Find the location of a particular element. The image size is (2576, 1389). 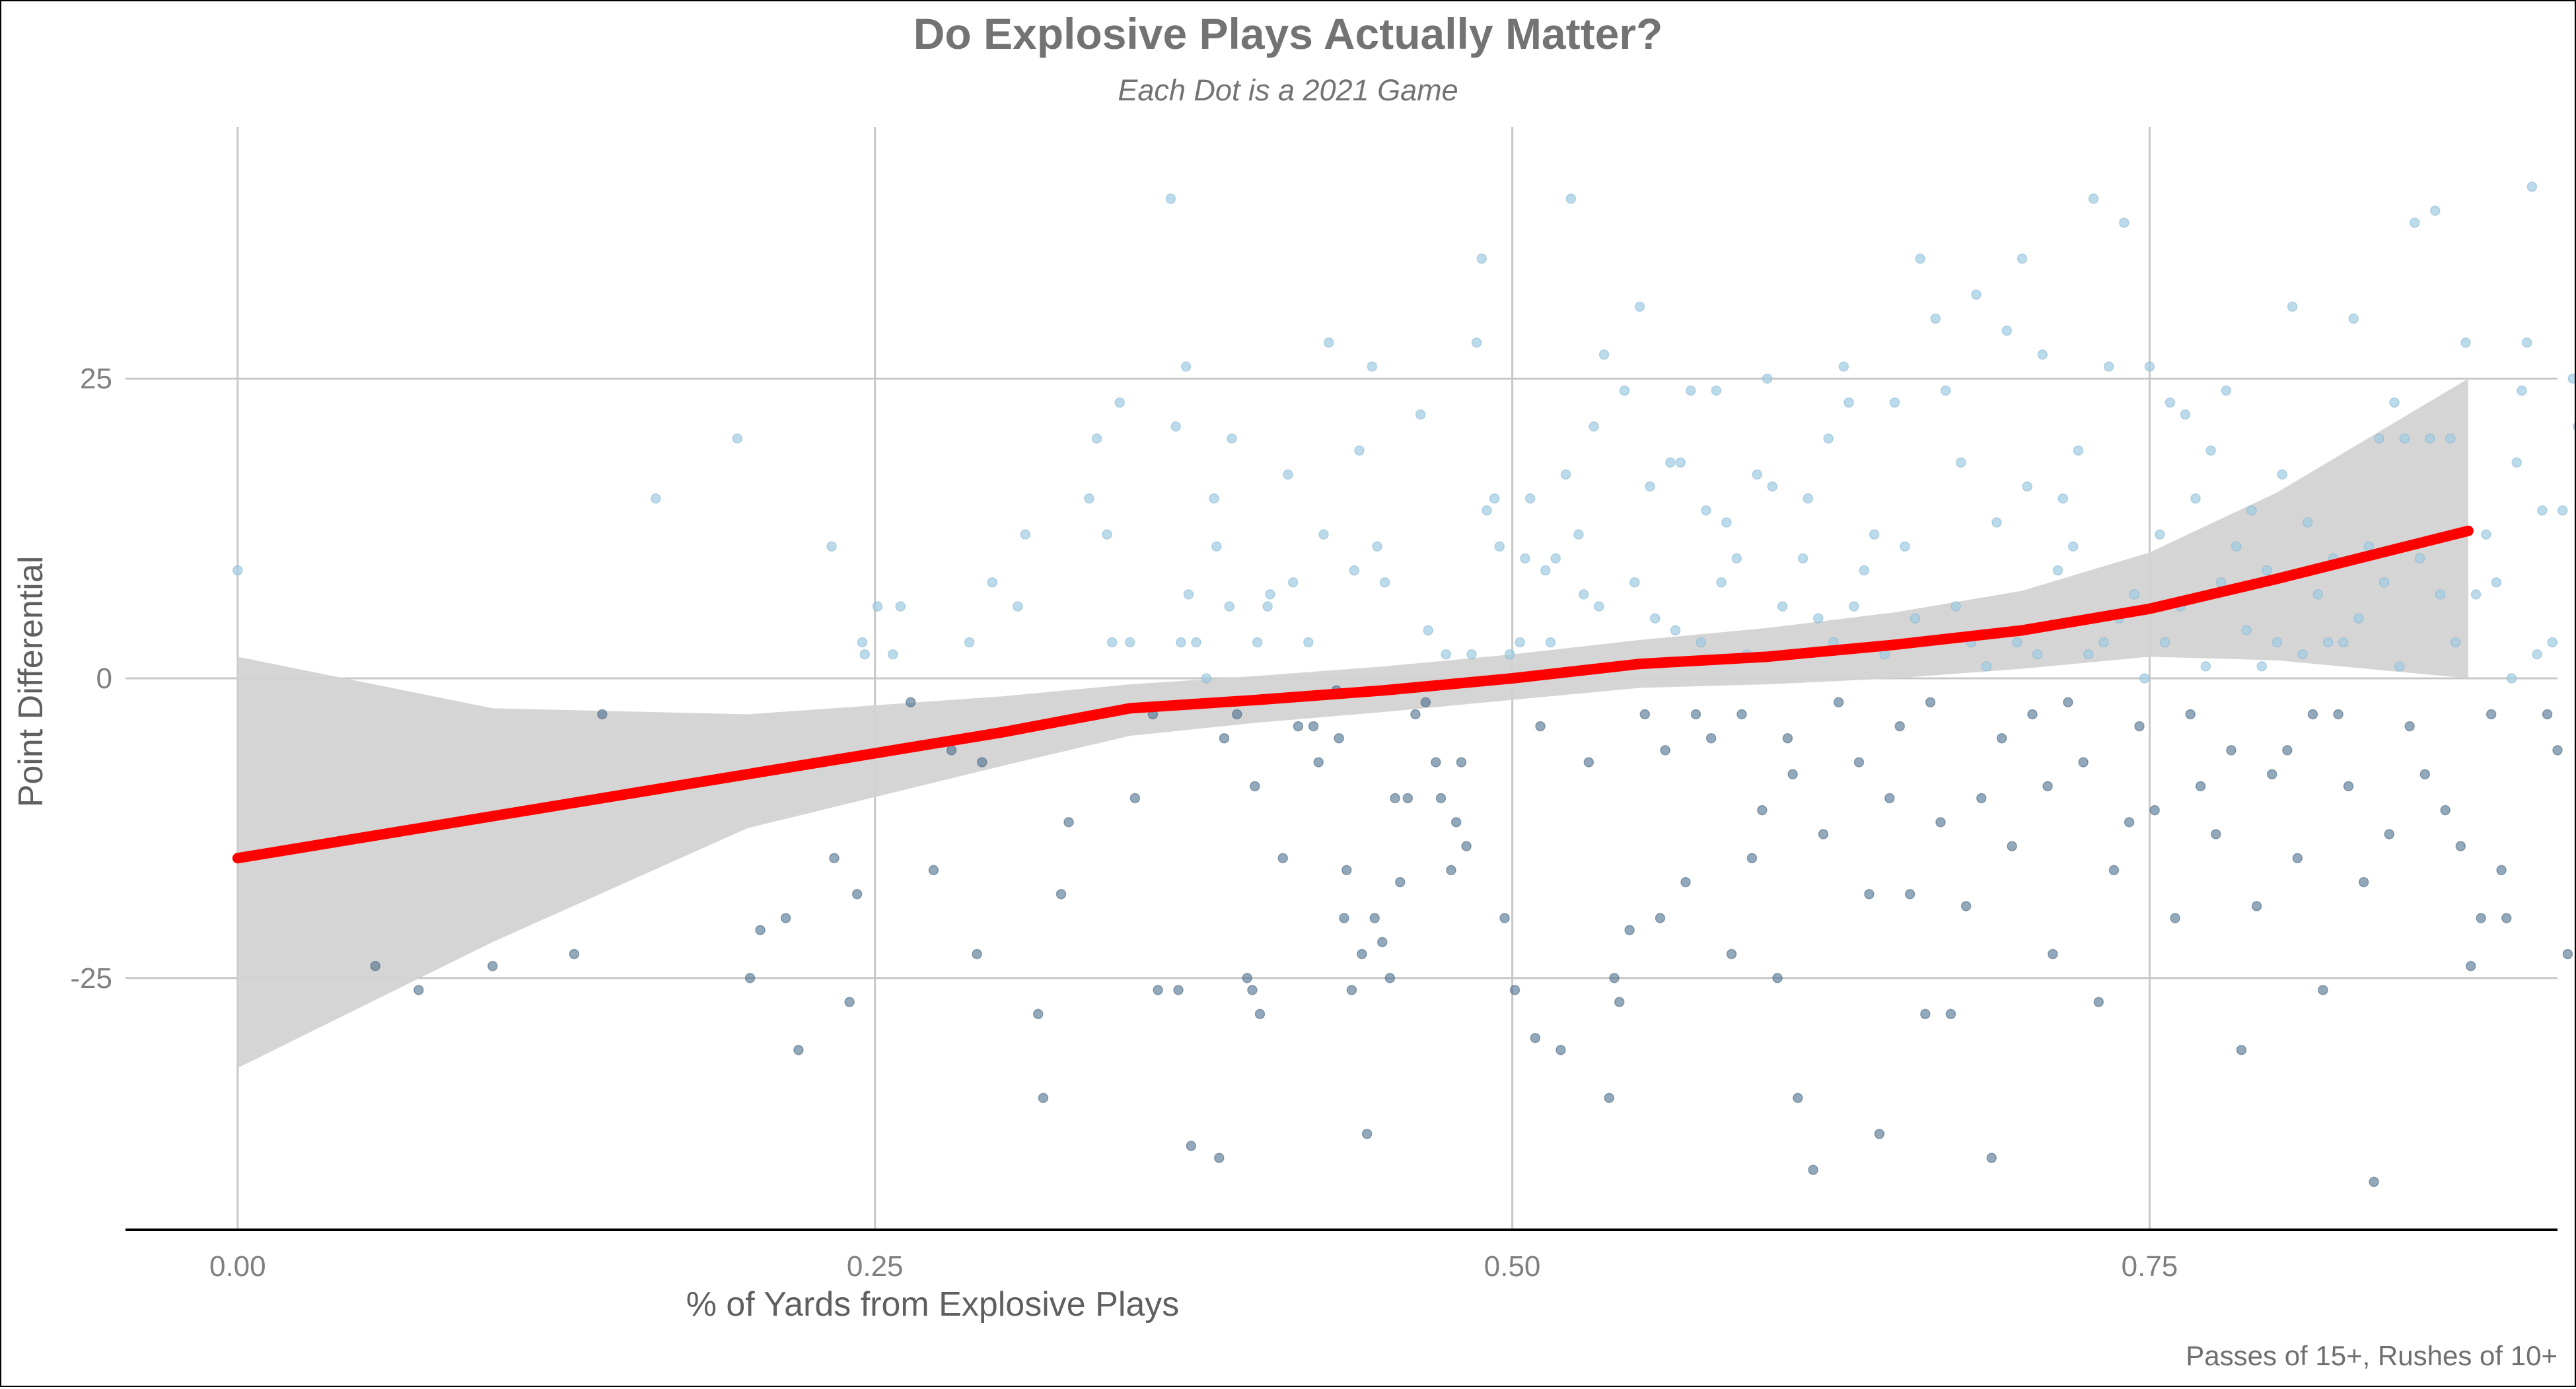

x-tick-label: 0.50 is located at coordinates (1512, 1266).